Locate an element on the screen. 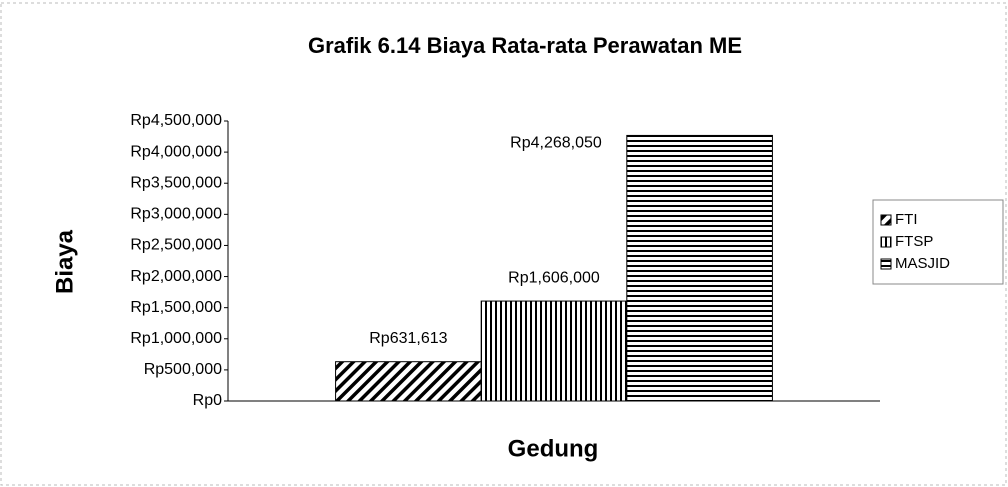  y-tick-label: Rp2,000,000 is located at coordinates (176, 276).